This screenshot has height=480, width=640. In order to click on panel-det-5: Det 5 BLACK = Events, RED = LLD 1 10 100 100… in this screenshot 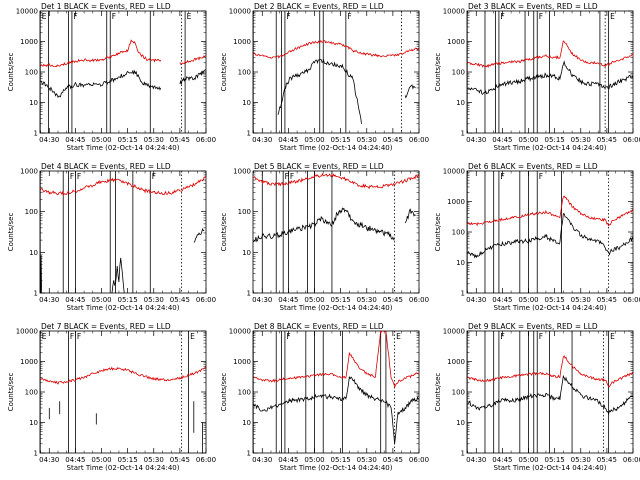, I will do `click(324, 237)`.